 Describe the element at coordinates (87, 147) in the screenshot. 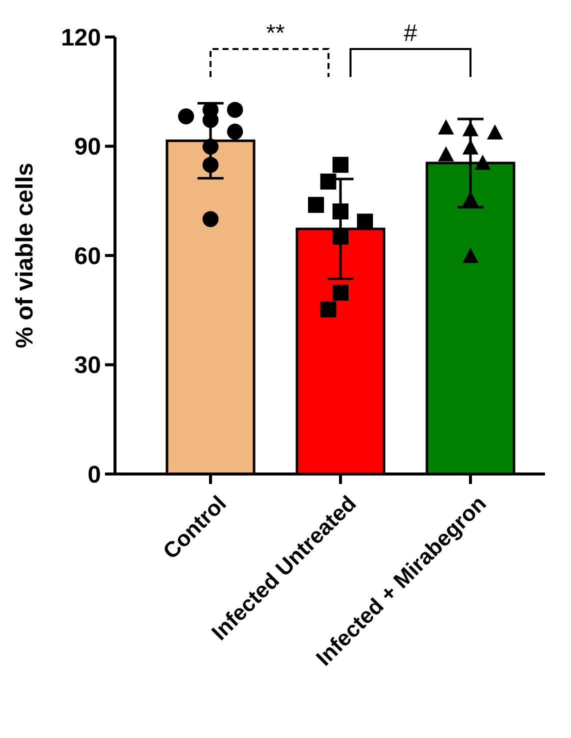

I see `y-tick-label: 90` at that location.